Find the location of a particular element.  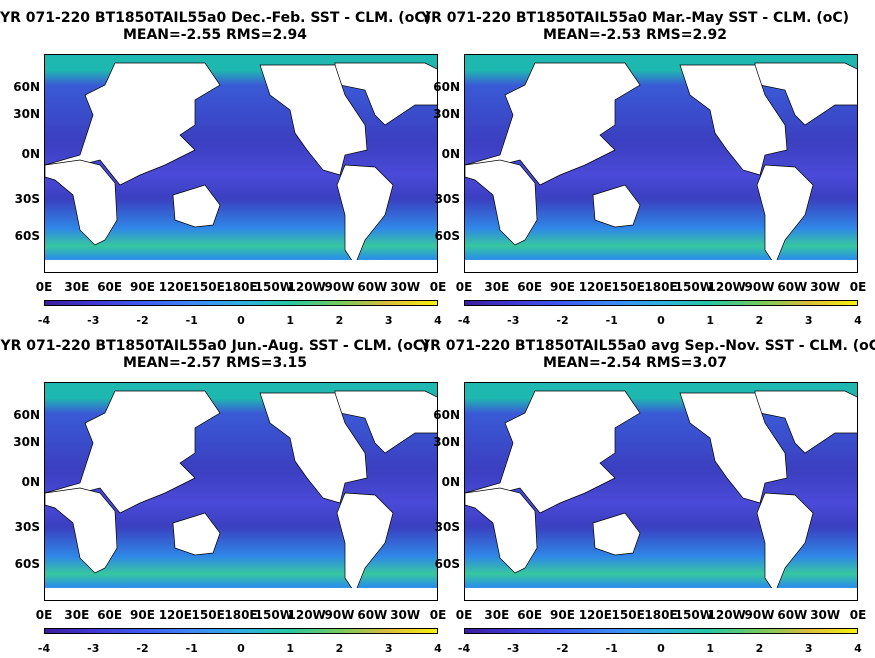

panel-subtitle: MEAN=-2.57 RMS=3.15 is located at coordinates (215, 363).